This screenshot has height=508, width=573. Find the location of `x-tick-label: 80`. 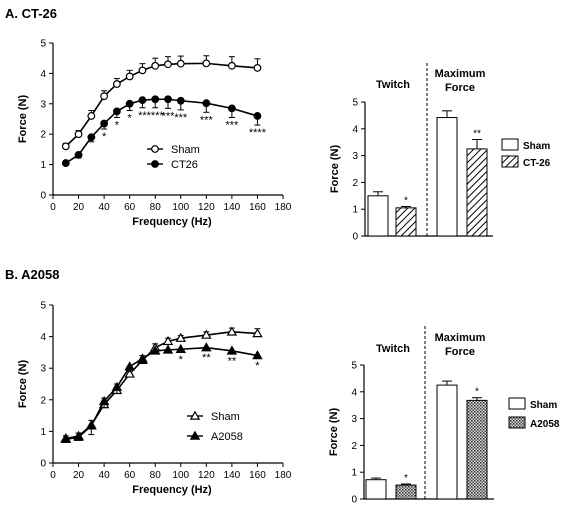

x-tick-label: 80 is located at coordinates (156, 475).